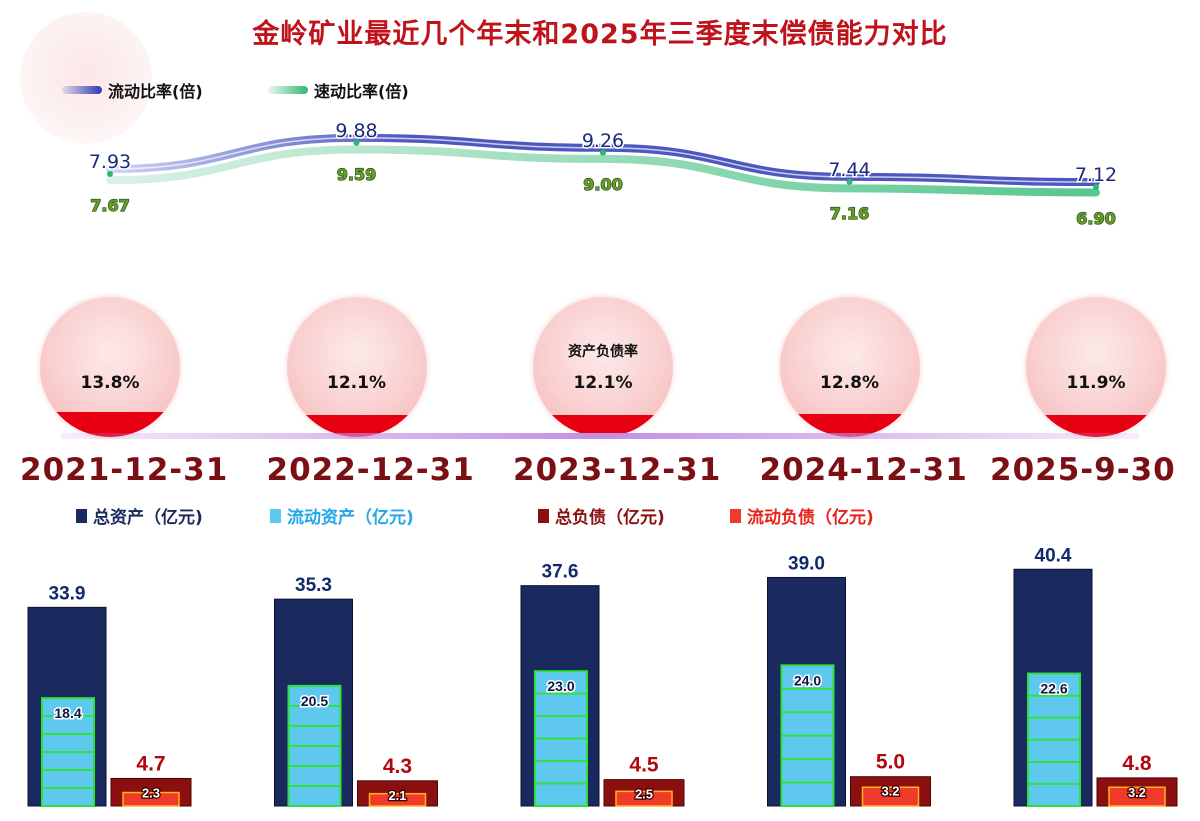  I want to click on ratio-line-chart: 7.93 7.67 9.88 9.59 9.26 9.00 7.44 7.16 7.12 6.90, so click(602, 174).